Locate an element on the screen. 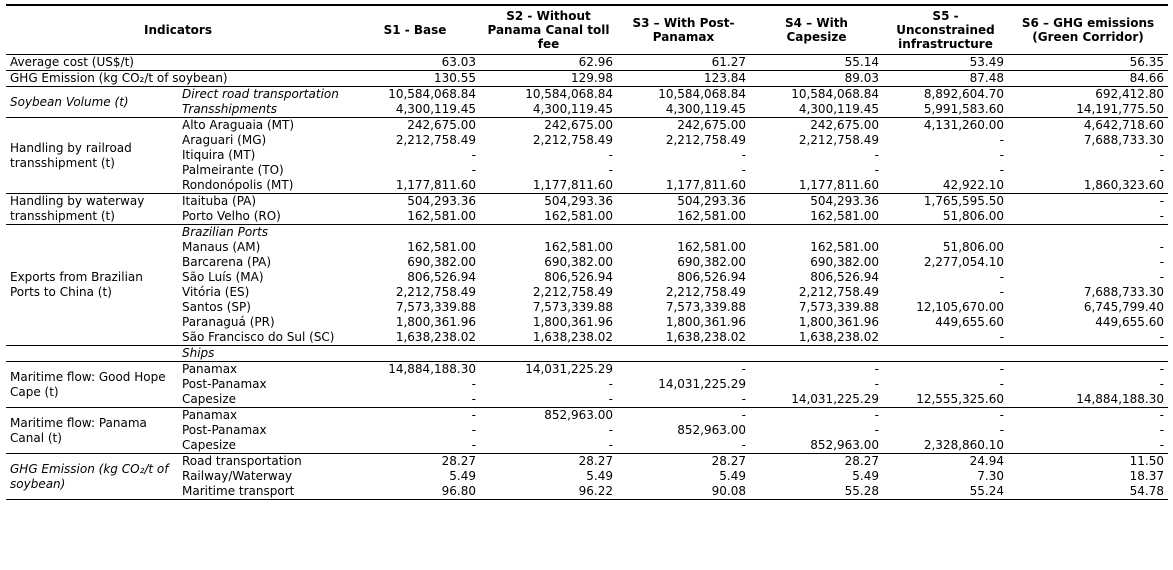  row-label: Transshipments is located at coordinates (229, 109).